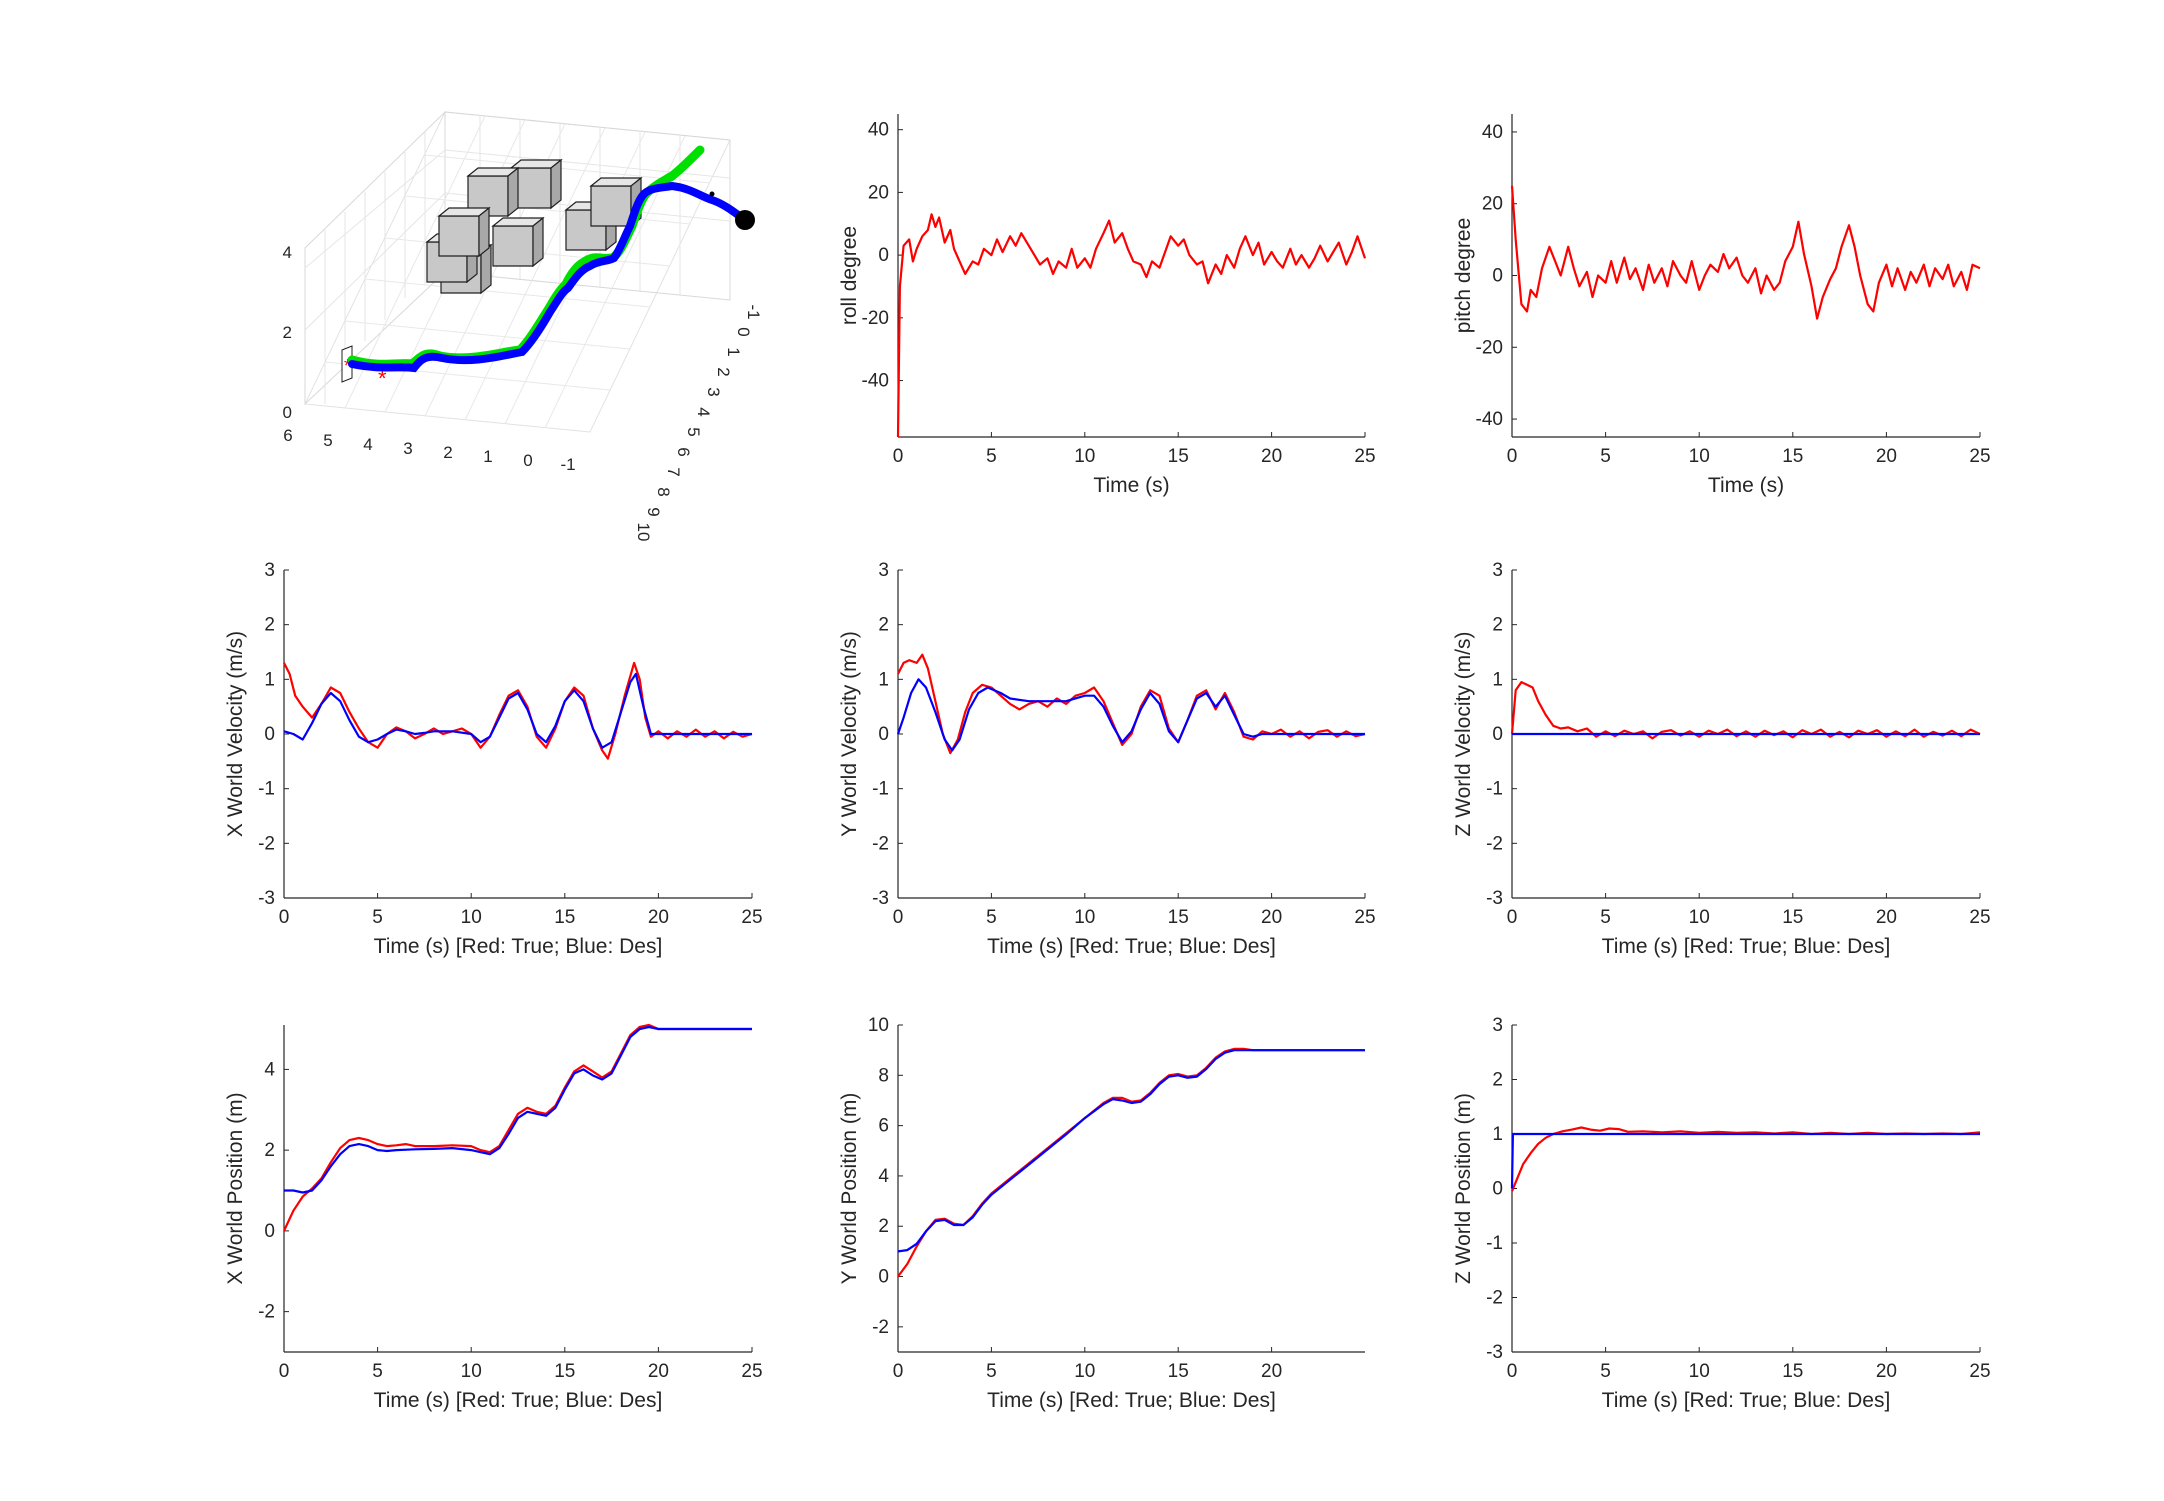 This screenshot has height=1501, width=2164. What do you see at coordinates (269, 570) in the screenshot?
I see `xvel-y-tick-label: 3` at bounding box center [269, 570].